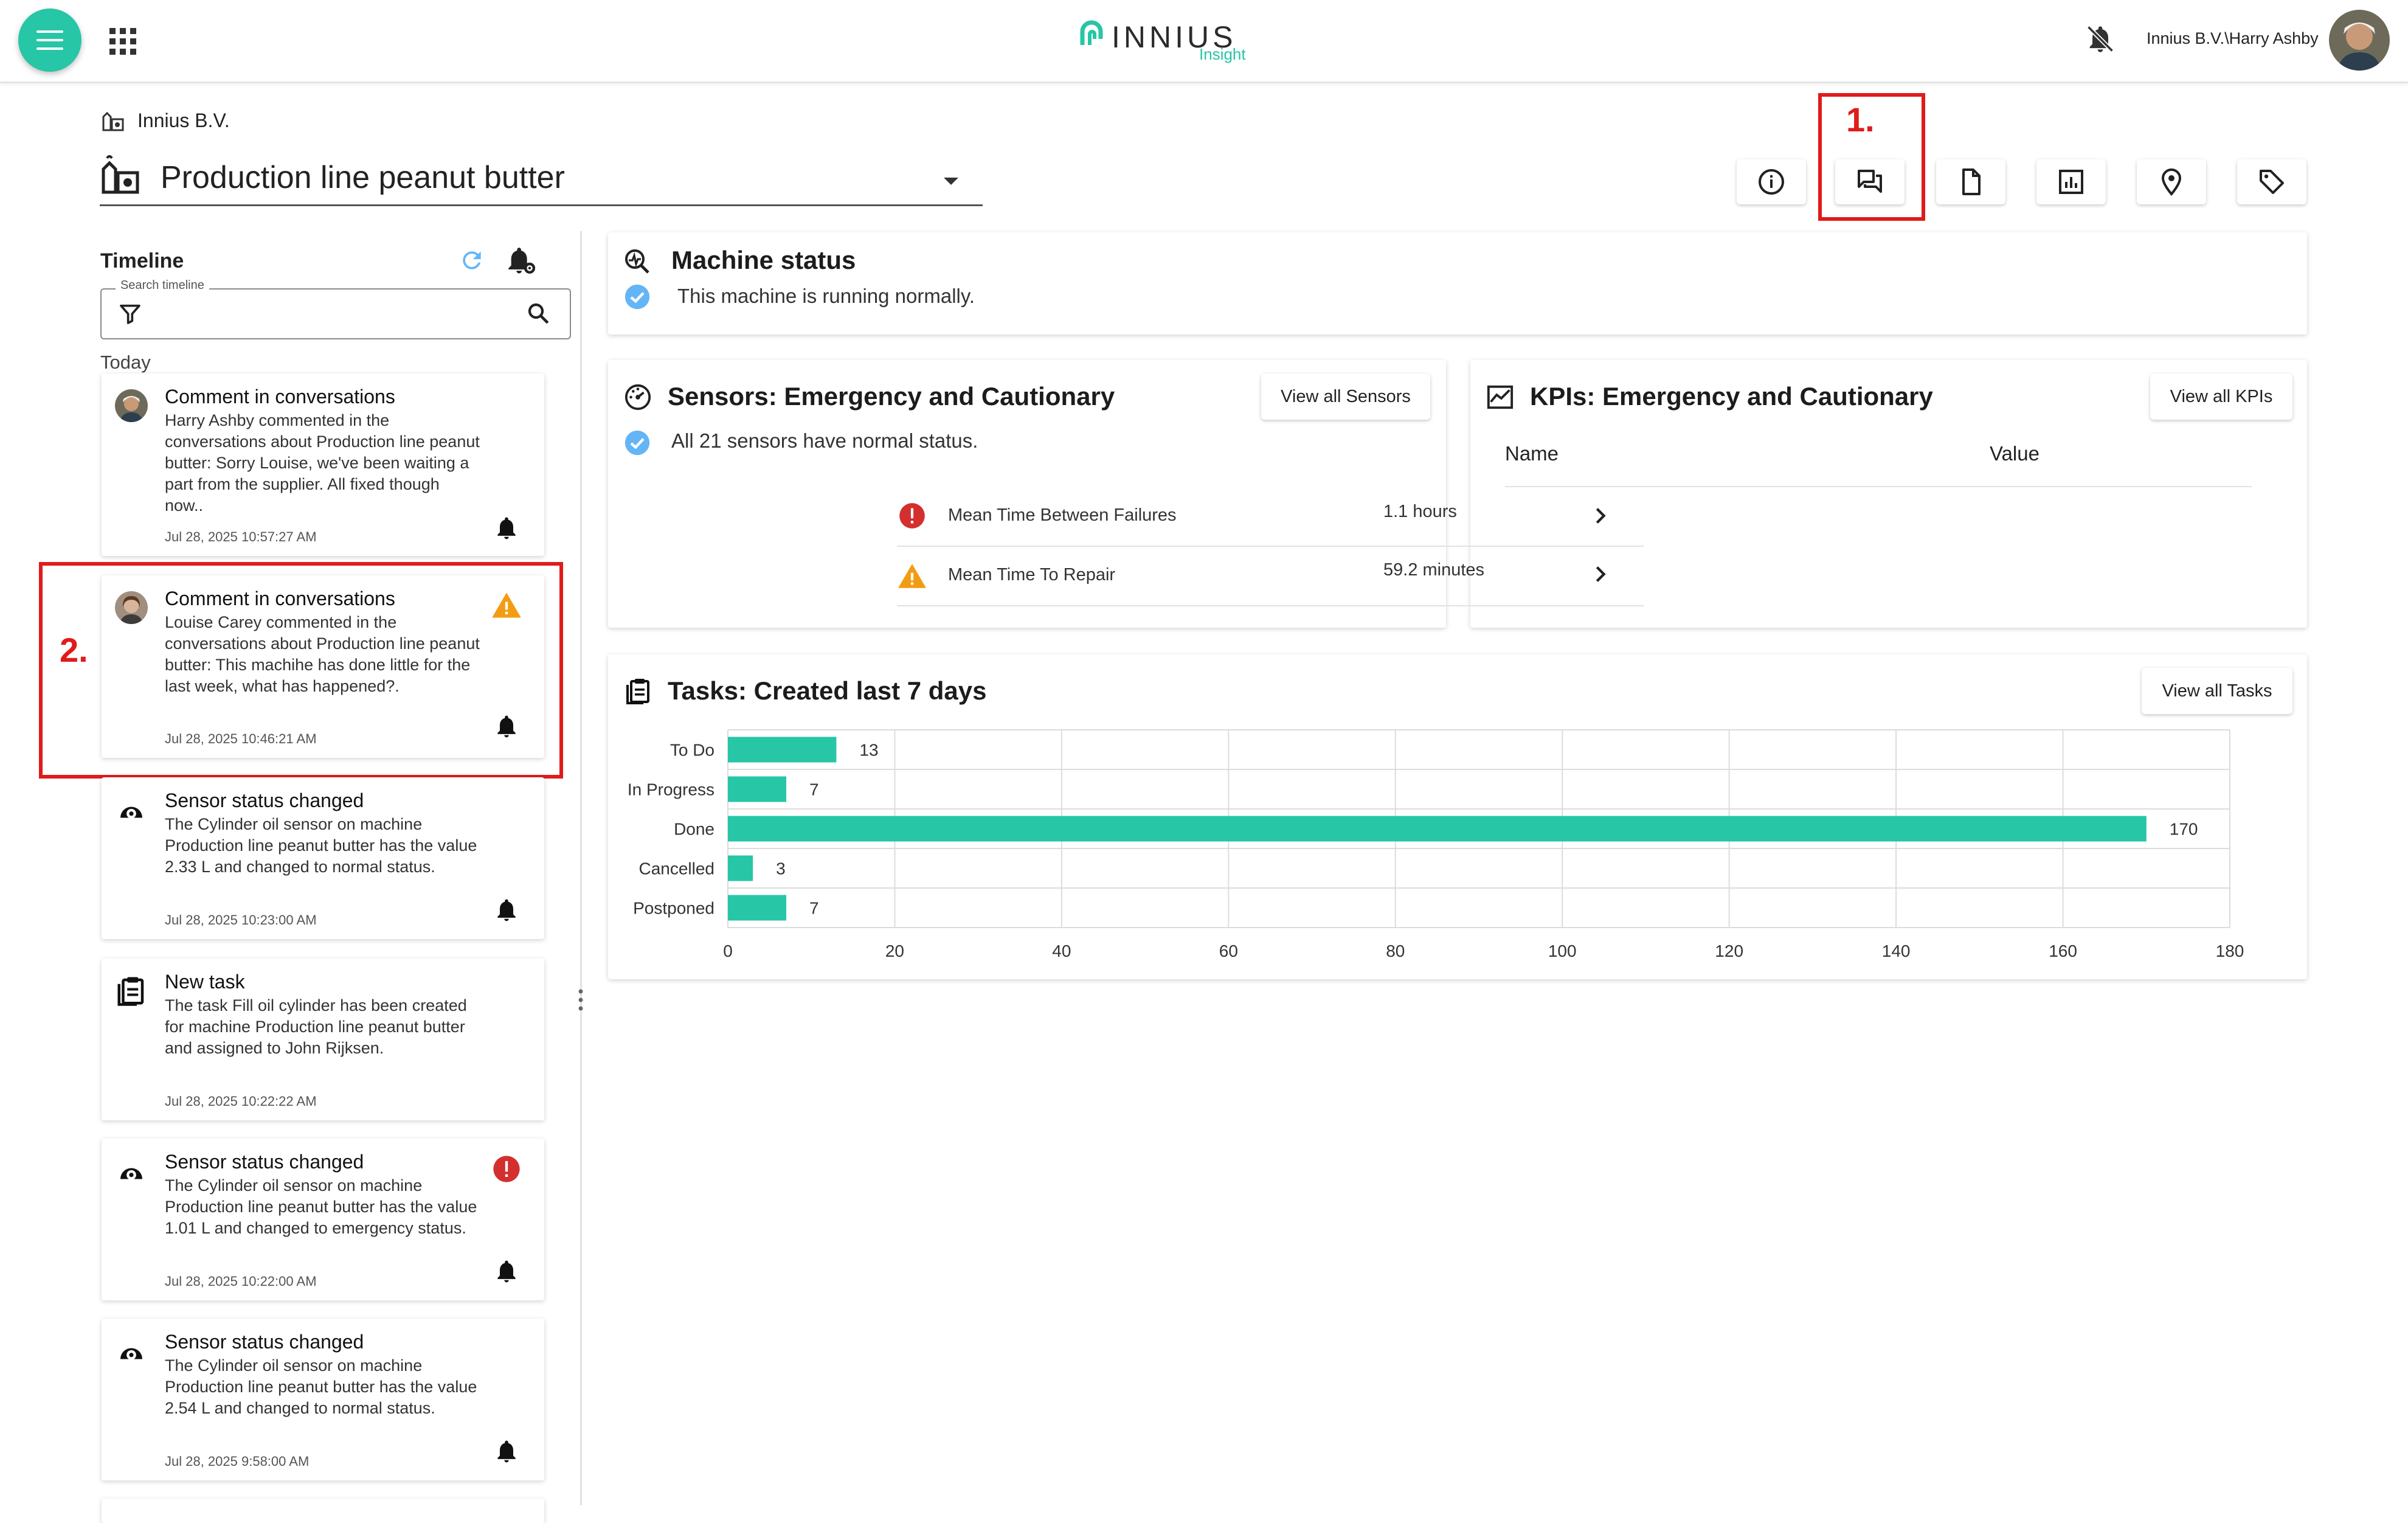  I want to click on kpis-title: KPIs: Emergency and Cautionary, so click(1732, 396).